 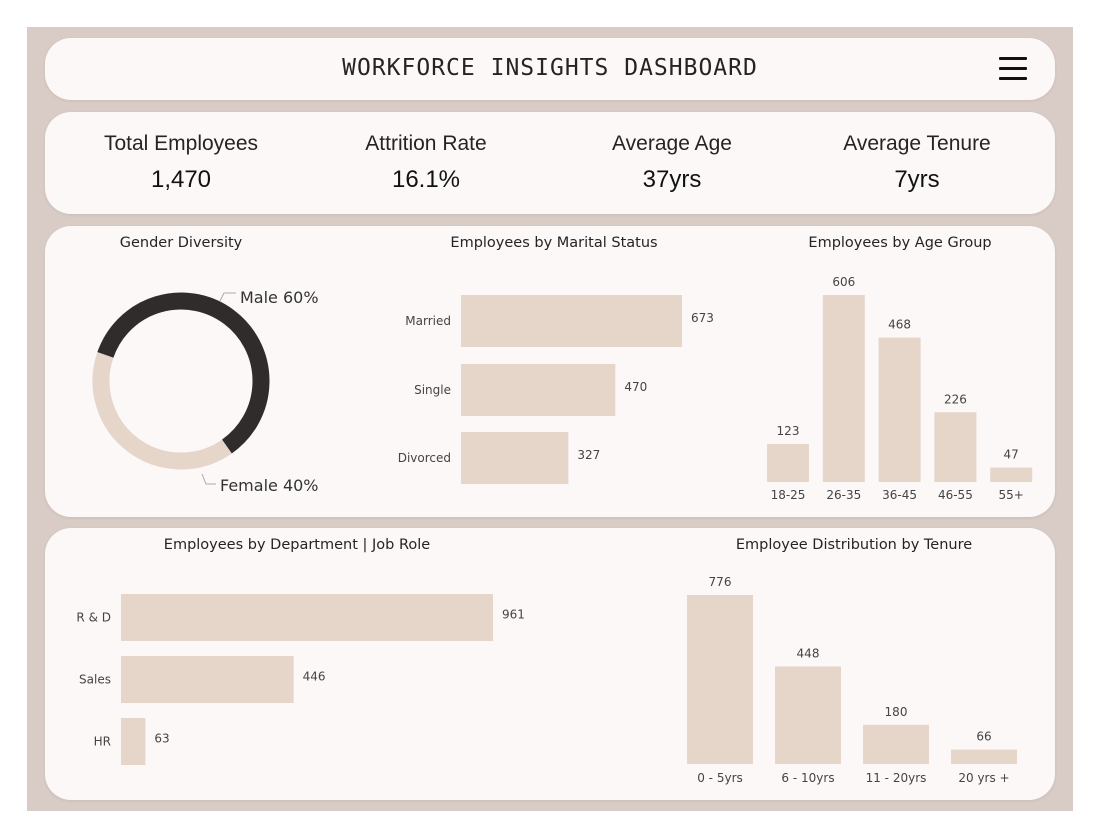 I want to click on kpi-value: 16.1%, so click(x=426, y=179).